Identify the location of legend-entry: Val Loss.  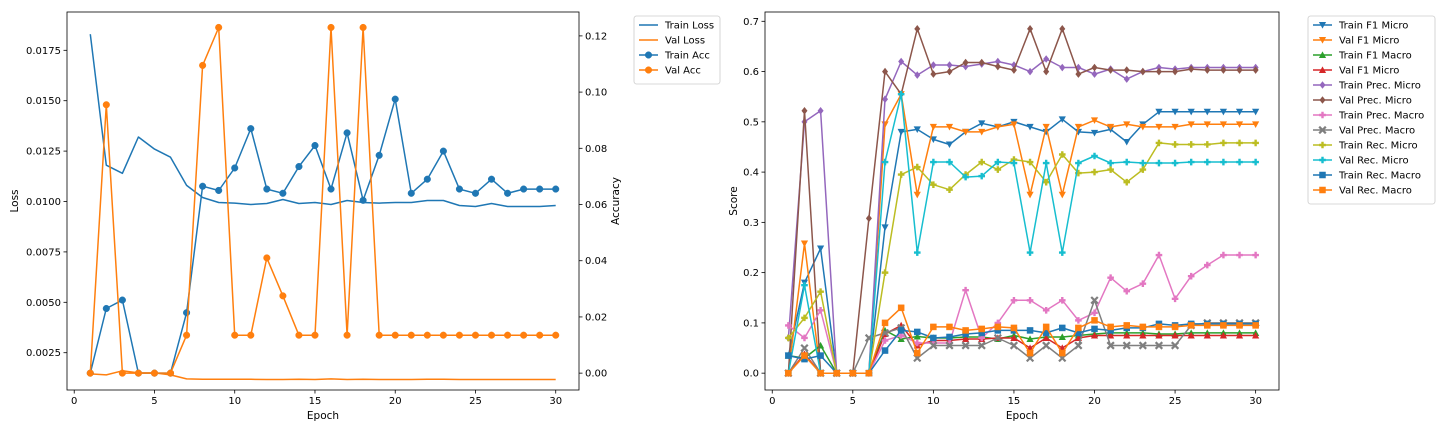
(672, 41).